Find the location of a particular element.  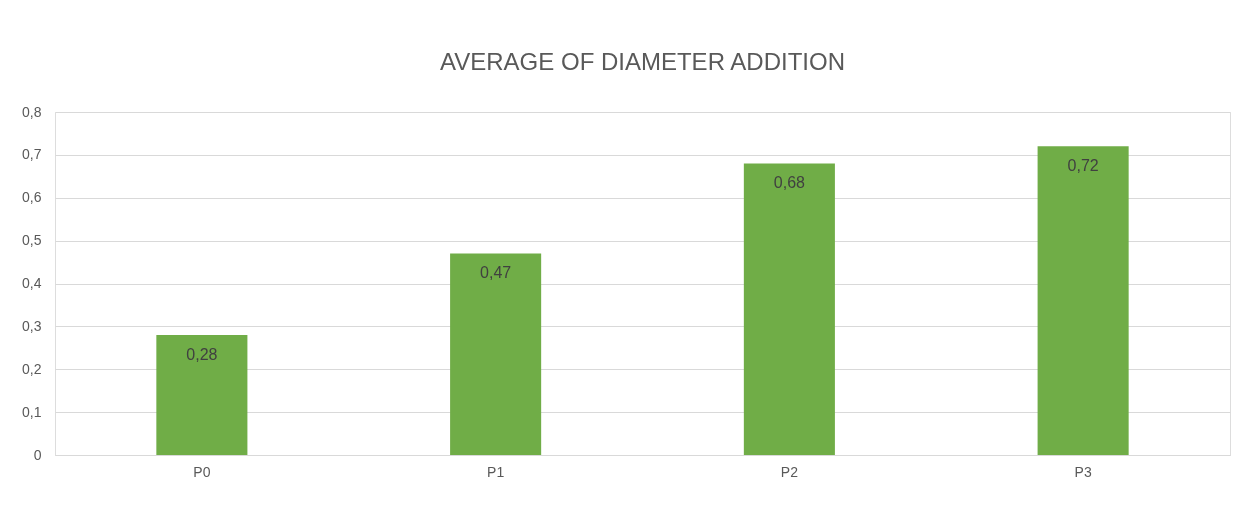

y-tick-label: 0 is located at coordinates (37, 454).